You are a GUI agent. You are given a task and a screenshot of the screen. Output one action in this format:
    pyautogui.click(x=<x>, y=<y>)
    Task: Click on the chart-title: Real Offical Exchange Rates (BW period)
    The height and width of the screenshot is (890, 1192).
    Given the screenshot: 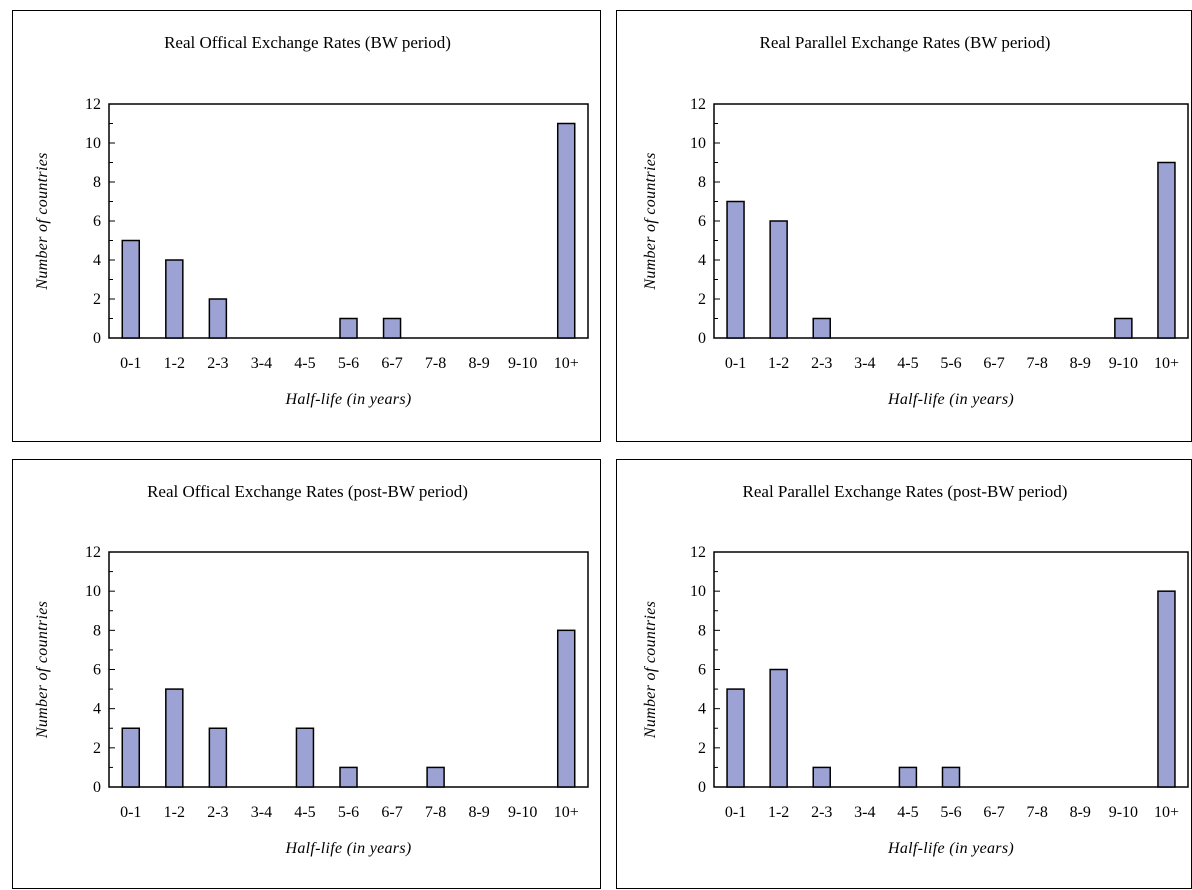 What is the action you would take?
    pyautogui.click(x=307, y=42)
    